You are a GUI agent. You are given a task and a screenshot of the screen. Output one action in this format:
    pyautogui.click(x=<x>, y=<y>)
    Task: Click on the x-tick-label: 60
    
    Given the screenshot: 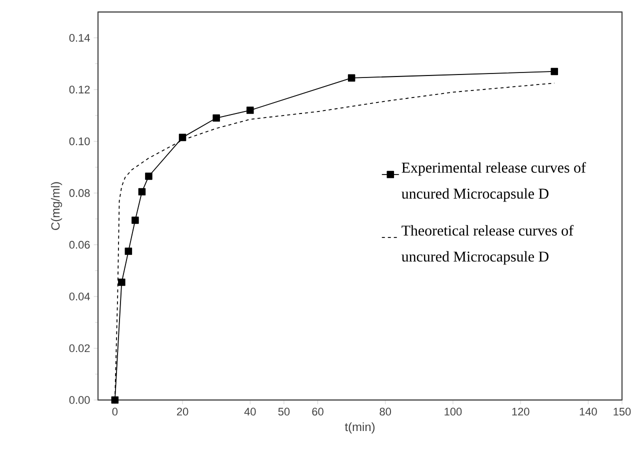 What is the action you would take?
    pyautogui.click(x=318, y=412)
    